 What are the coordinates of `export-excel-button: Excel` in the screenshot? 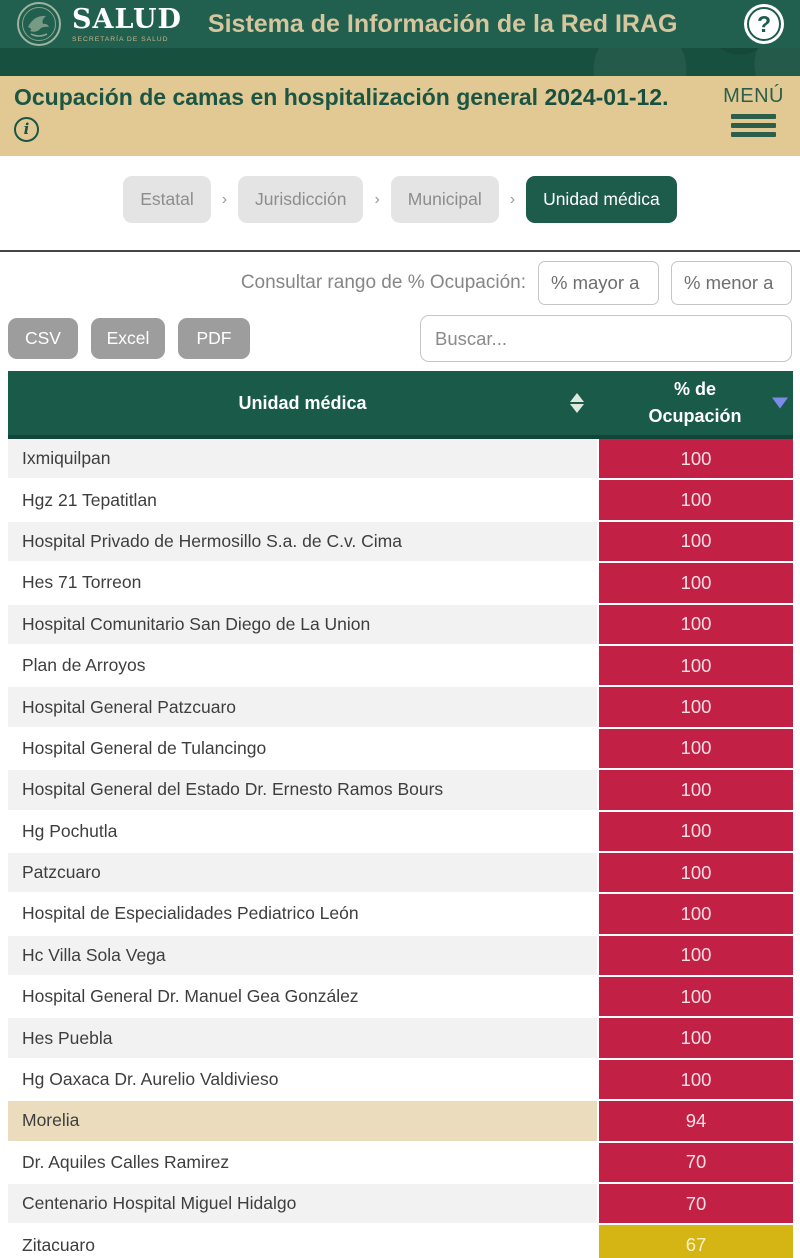 It's located at (128, 338).